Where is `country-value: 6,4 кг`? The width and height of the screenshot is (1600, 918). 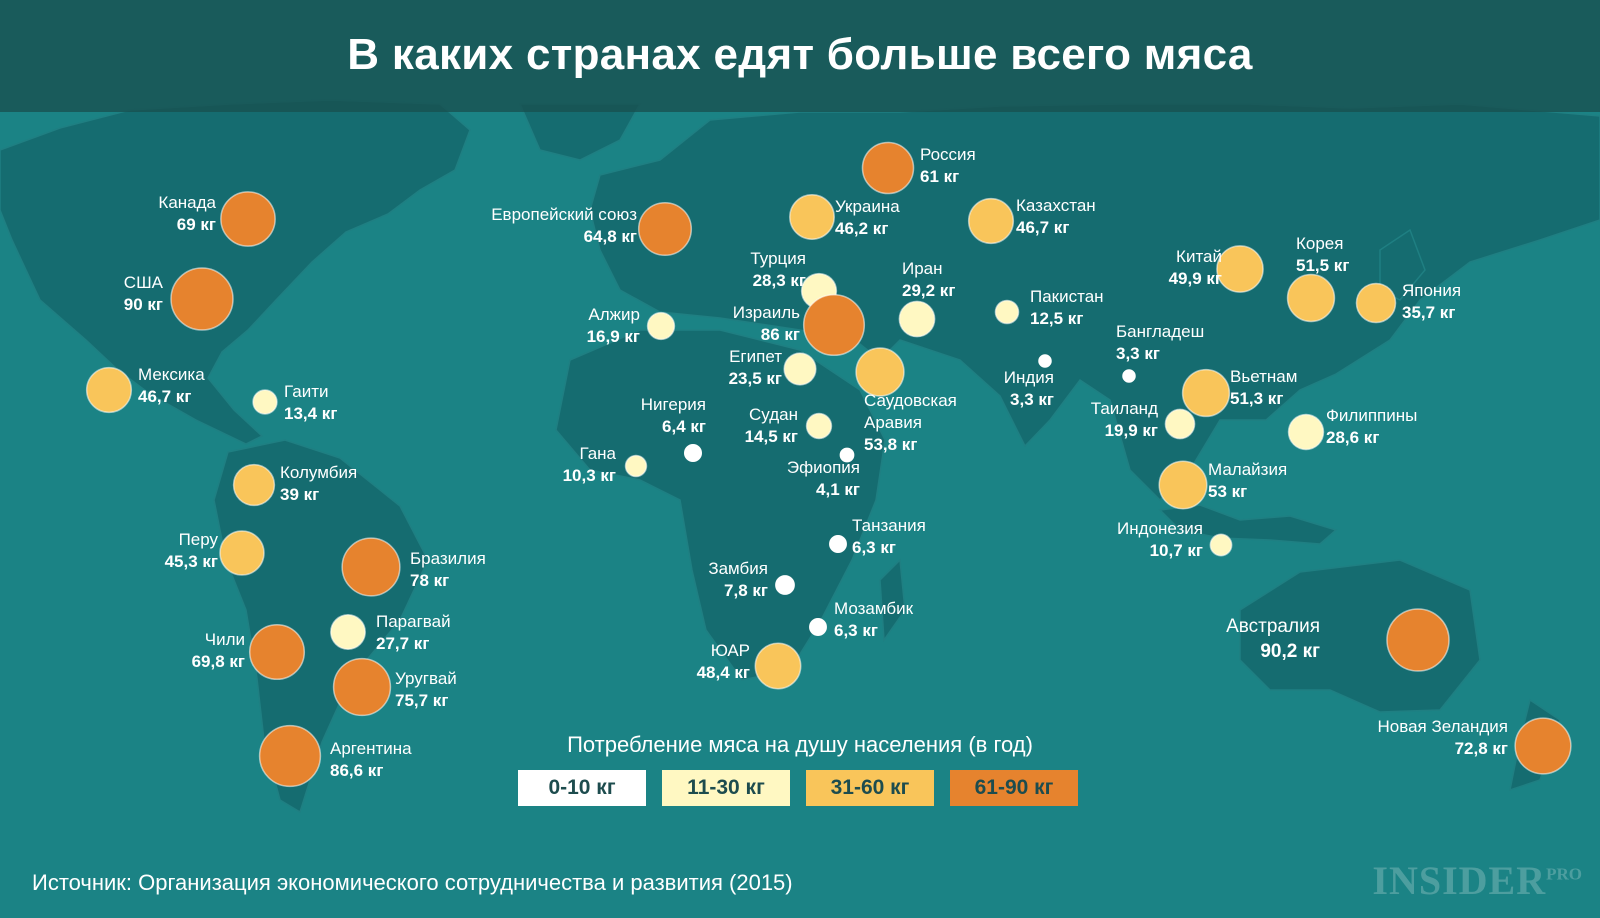
country-value: 6,4 кг is located at coordinates (684, 426).